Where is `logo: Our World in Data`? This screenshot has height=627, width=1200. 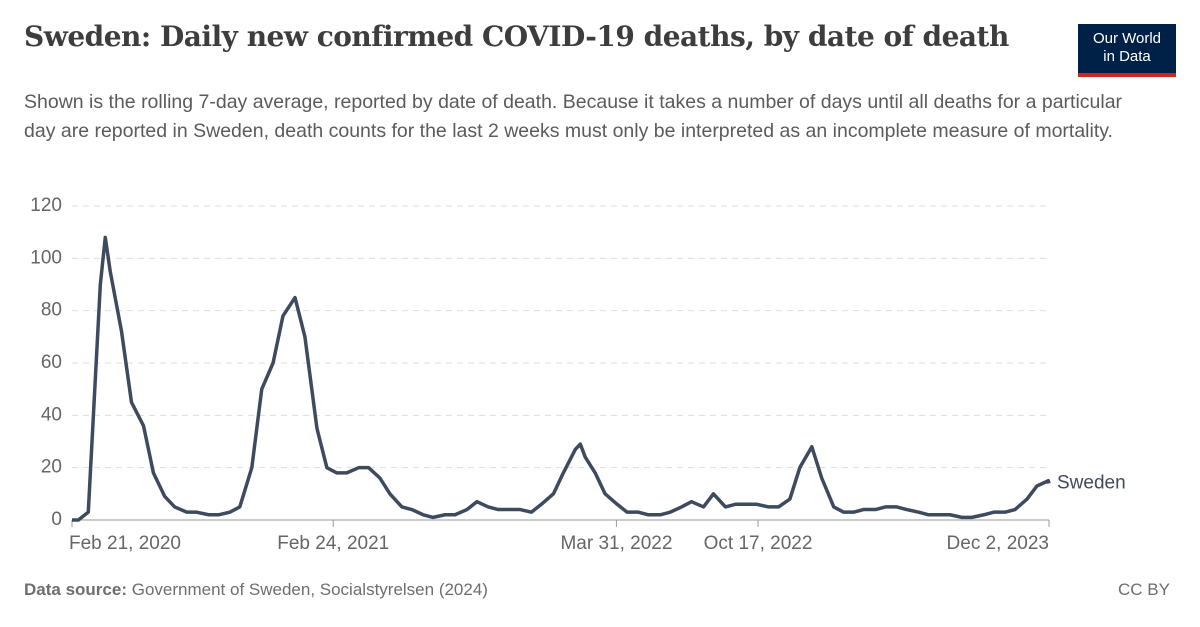
logo: Our World in Data is located at coordinates (1127, 50).